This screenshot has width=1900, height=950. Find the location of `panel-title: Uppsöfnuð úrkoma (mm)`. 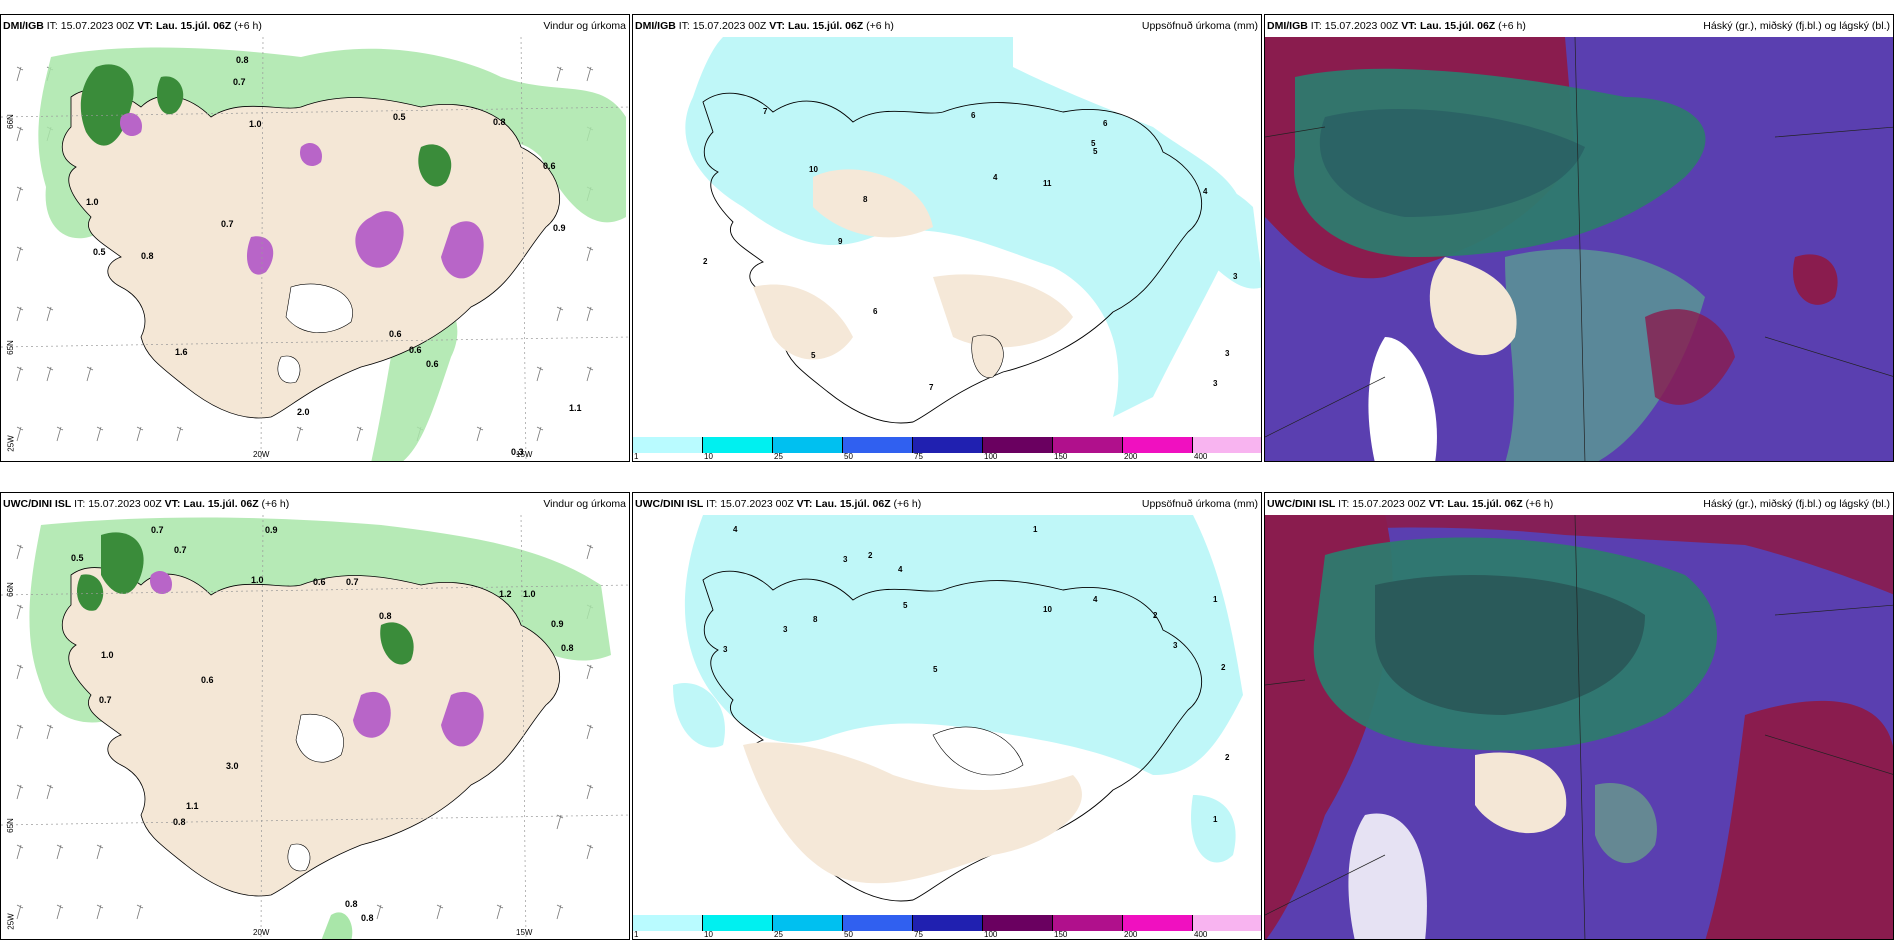

panel-title: Uppsöfnuð úrkoma (mm) is located at coordinates (1199, 26).